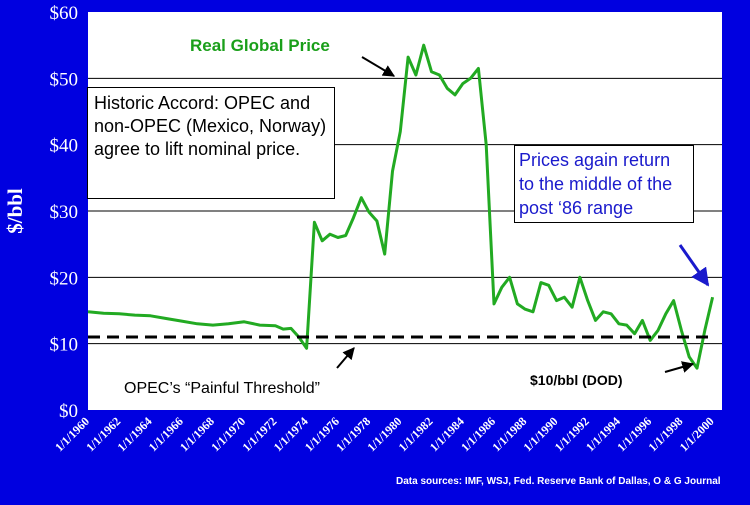 The height and width of the screenshot is (505, 750). What do you see at coordinates (576, 380) in the screenshot?
I see `dod-label: $10/bbl (DOD)` at bounding box center [576, 380].